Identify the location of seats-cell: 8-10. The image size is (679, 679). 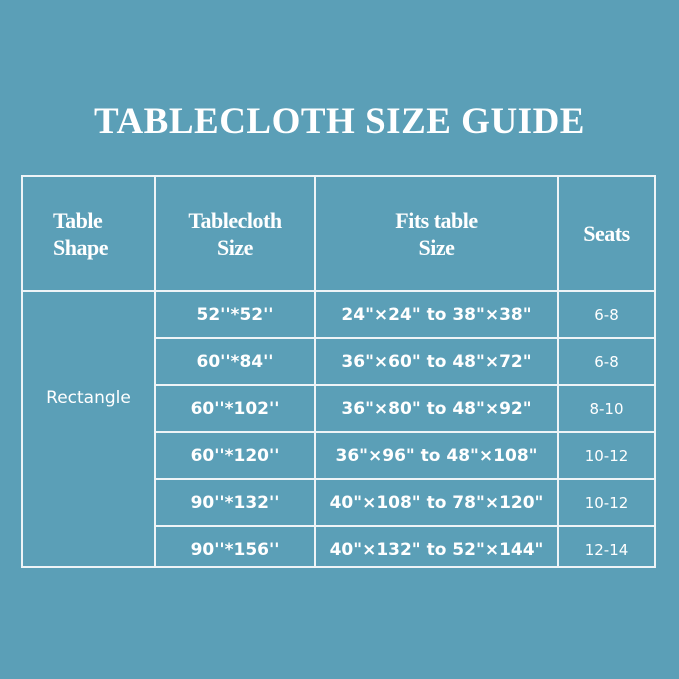
(606, 408).